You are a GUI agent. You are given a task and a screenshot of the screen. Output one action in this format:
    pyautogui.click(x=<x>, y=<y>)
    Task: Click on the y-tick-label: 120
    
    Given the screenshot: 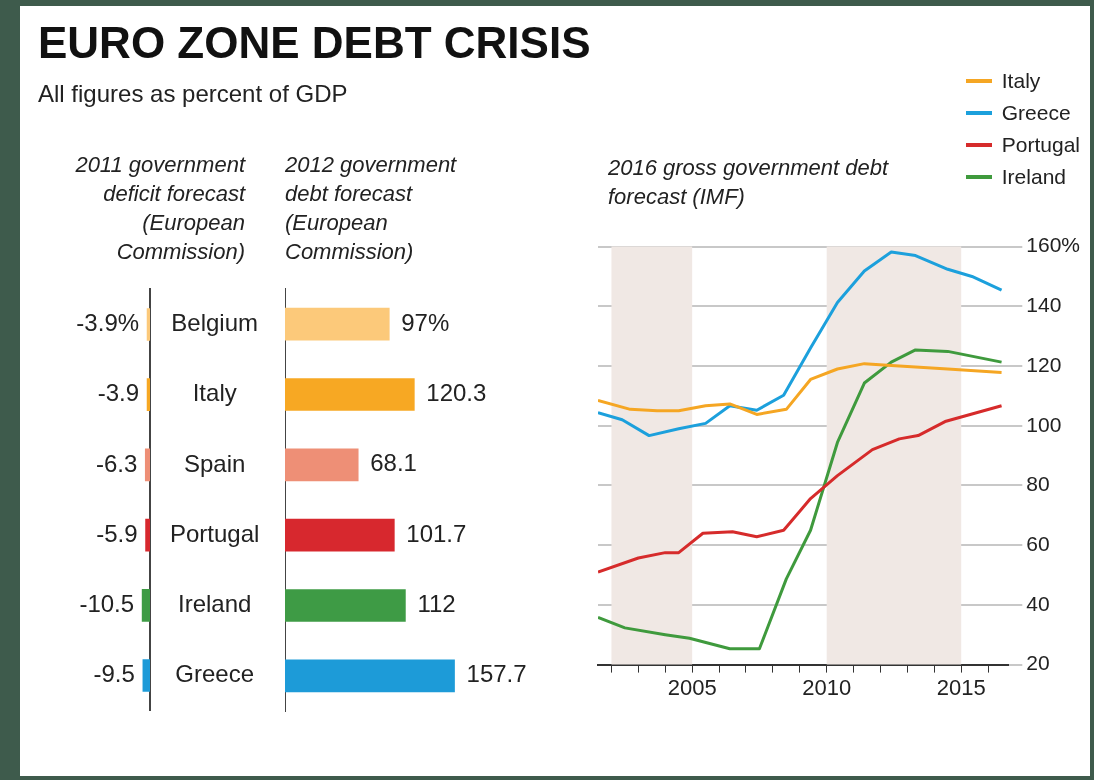 What is the action you would take?
    pyautogui.click(x=1044, y=364)
    